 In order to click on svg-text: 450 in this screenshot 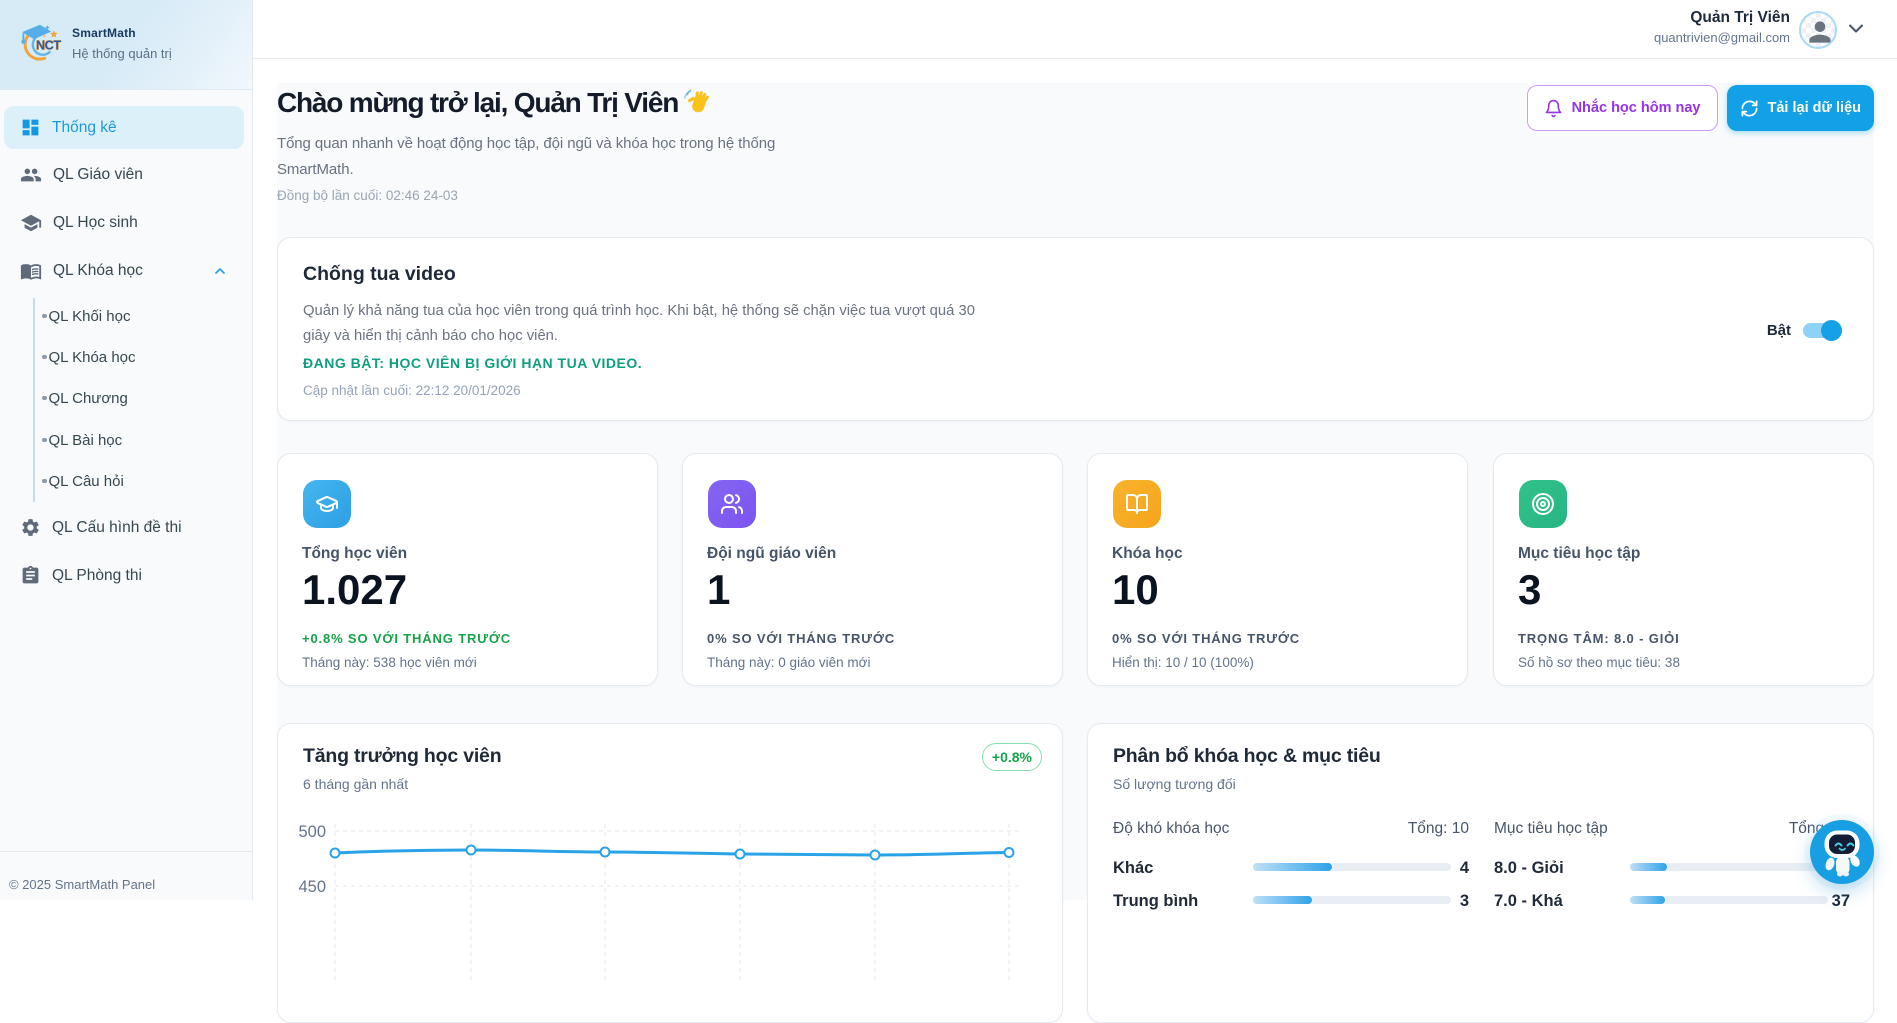, I will do `click(312, 887)`.